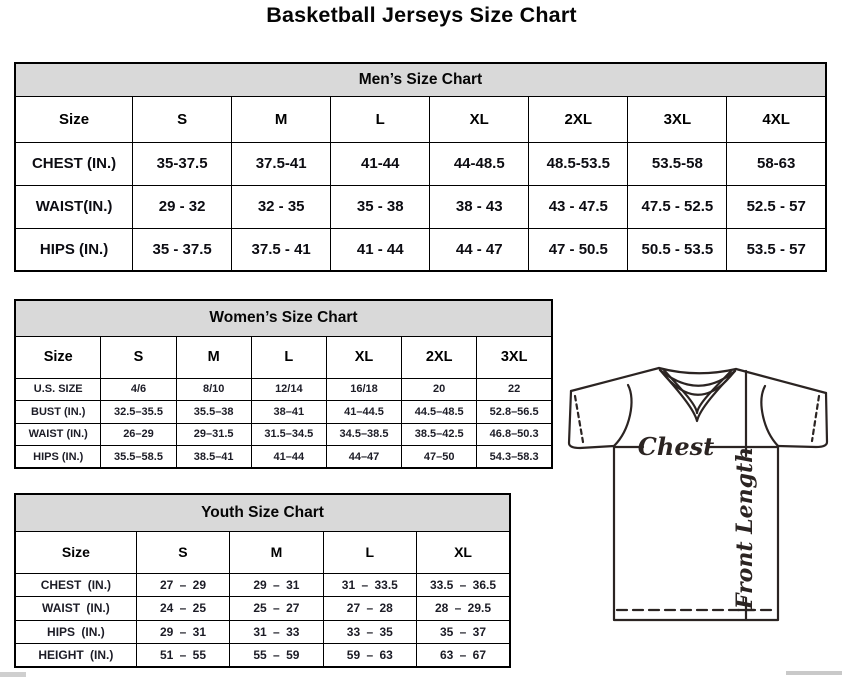  I want to click on size-value: 51 – 55, so click(183, 655).